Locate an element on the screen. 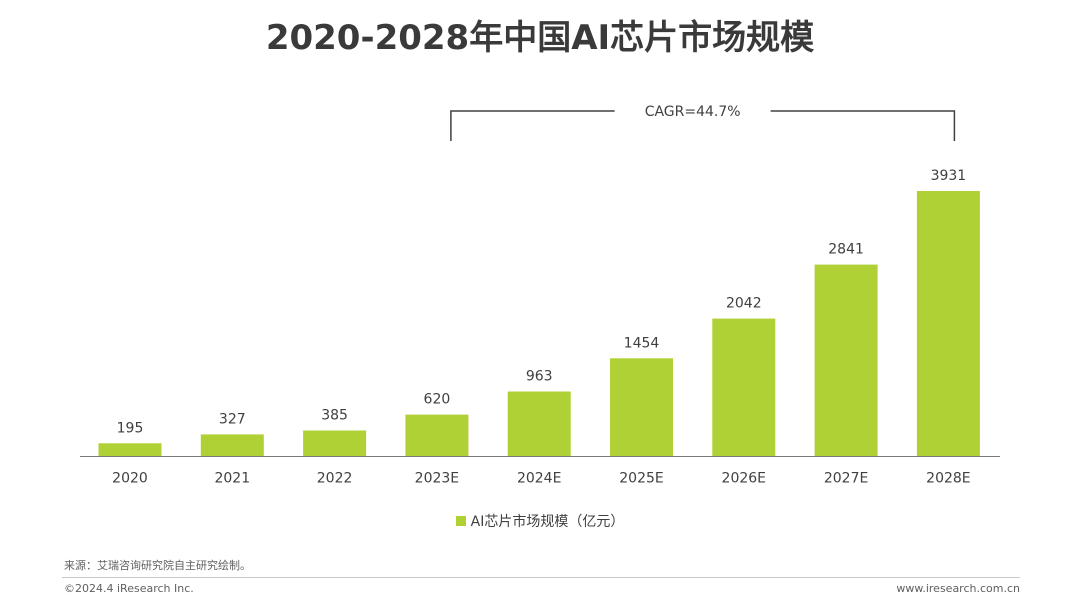 The width and height of the screenshot is (1080, 608). x-tick-label: 2025E is located at coordinates (641, 479).